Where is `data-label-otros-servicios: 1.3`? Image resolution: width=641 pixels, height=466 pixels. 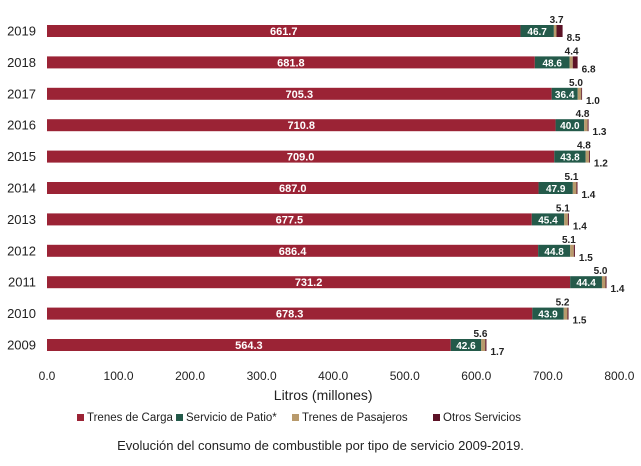 data-label-otros-servicios: 1.3 is located at coordinates (600, 132).